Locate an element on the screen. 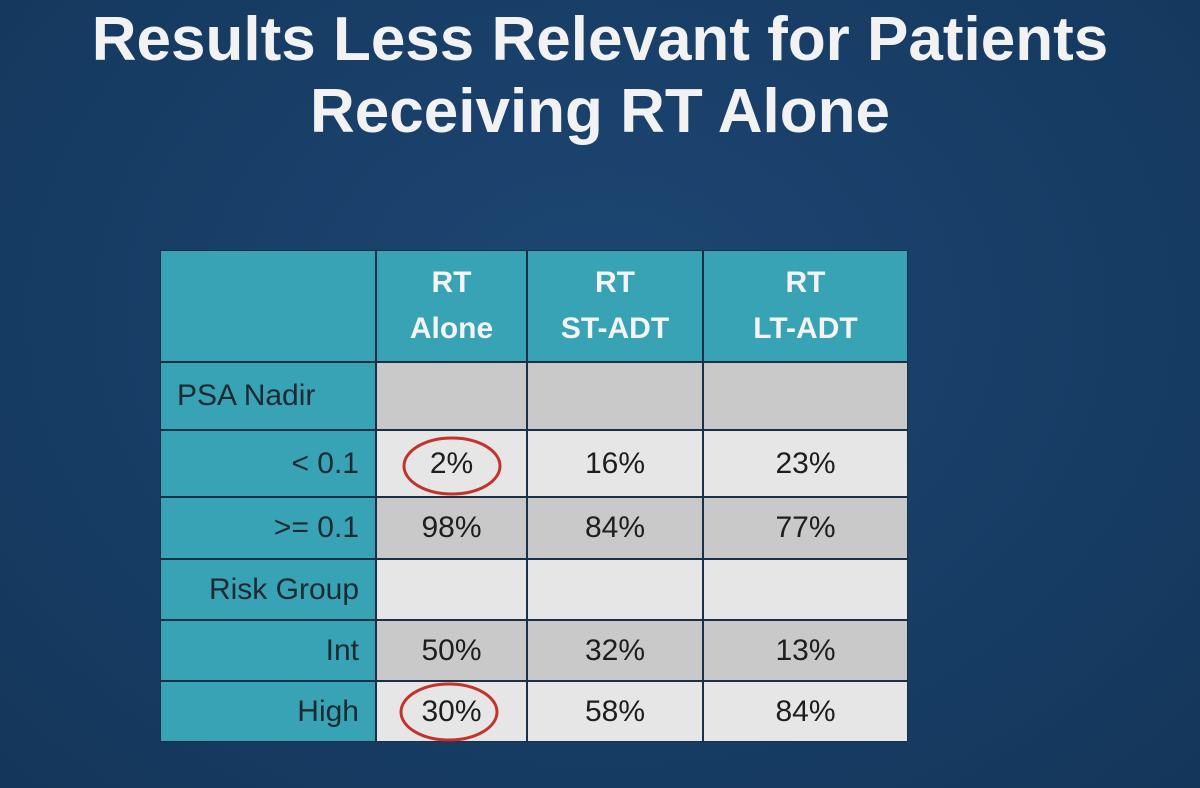  data-cell: 58% is located at coordinates (615, 711).